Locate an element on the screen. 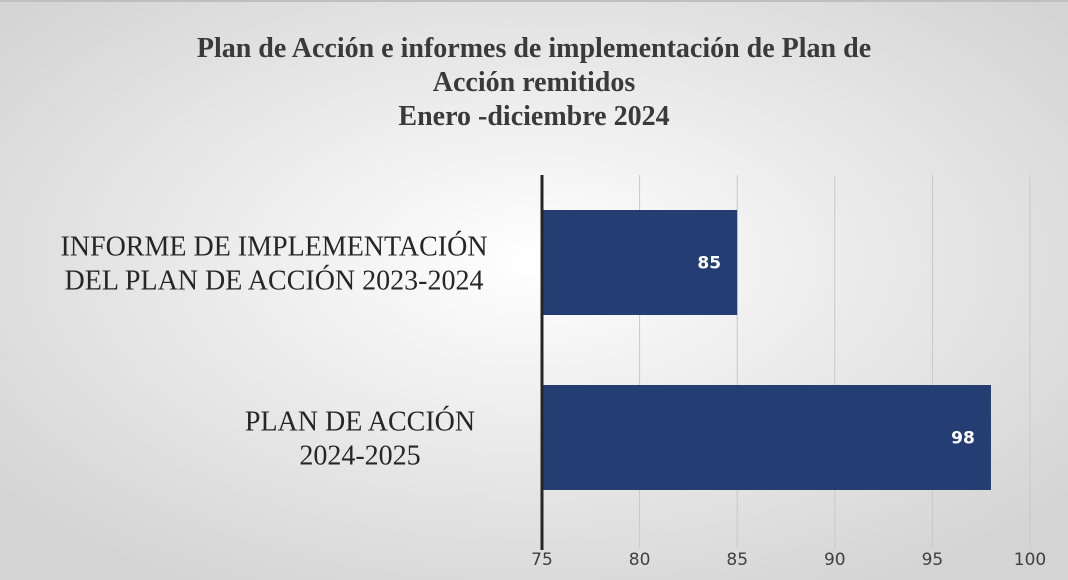 This screenshot has height=580, width=1068. value-label: 85 is located at coordinates (709, 264).